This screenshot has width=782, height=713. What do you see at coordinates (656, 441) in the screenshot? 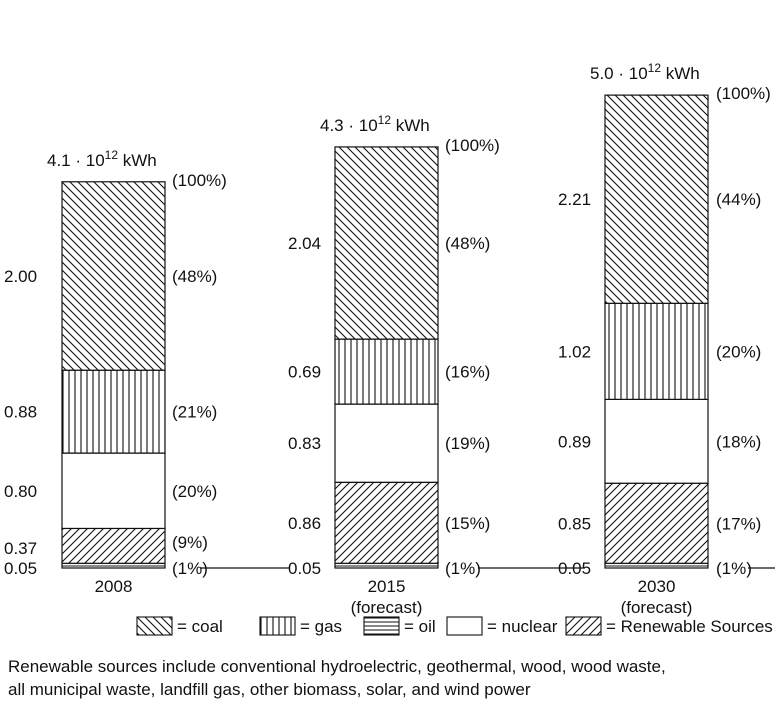
I see `bar-segment-nuclear-2030` at bounding box center [656, 441].